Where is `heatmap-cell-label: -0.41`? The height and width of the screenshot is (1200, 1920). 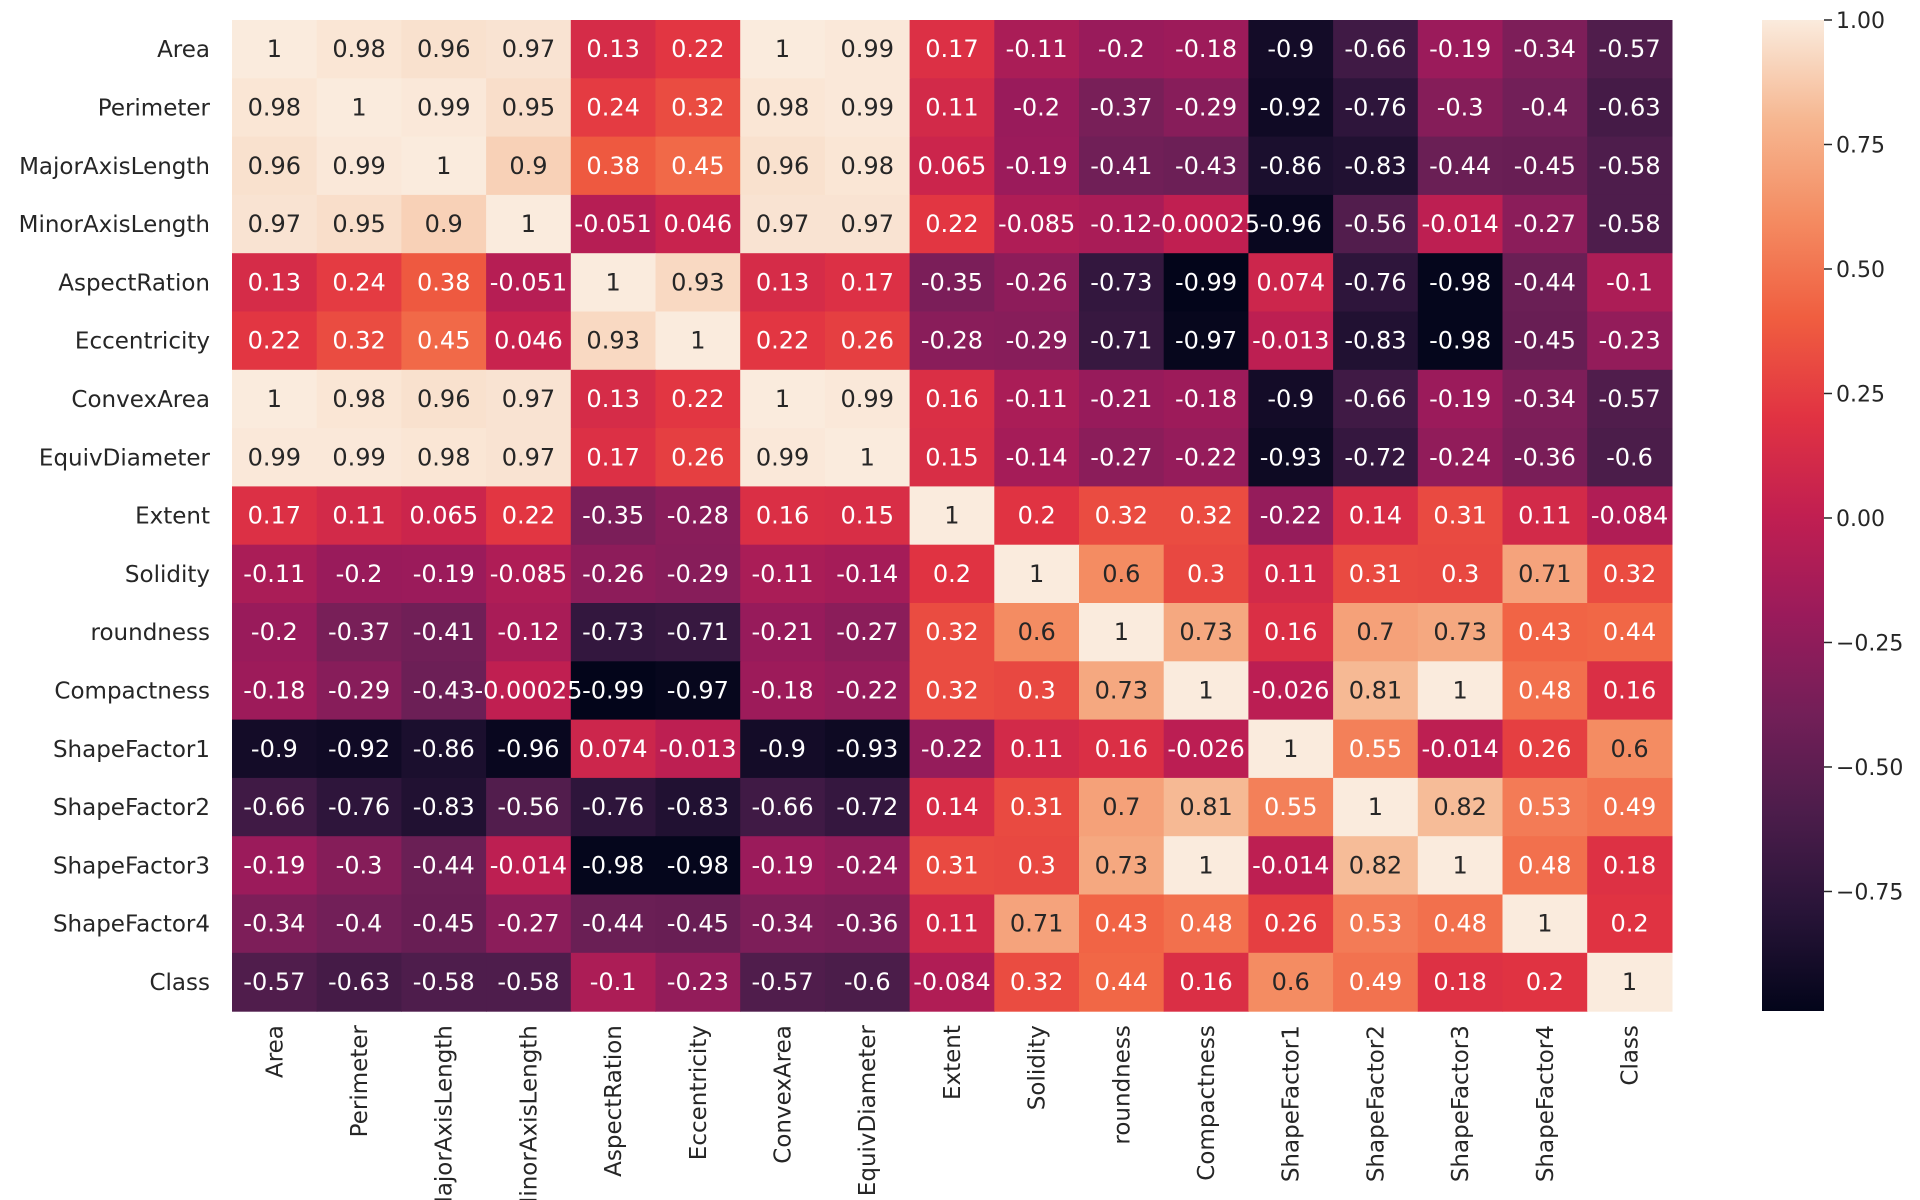 heatmap-cell-label: -0.41 is located at coordinates (1121, 166).